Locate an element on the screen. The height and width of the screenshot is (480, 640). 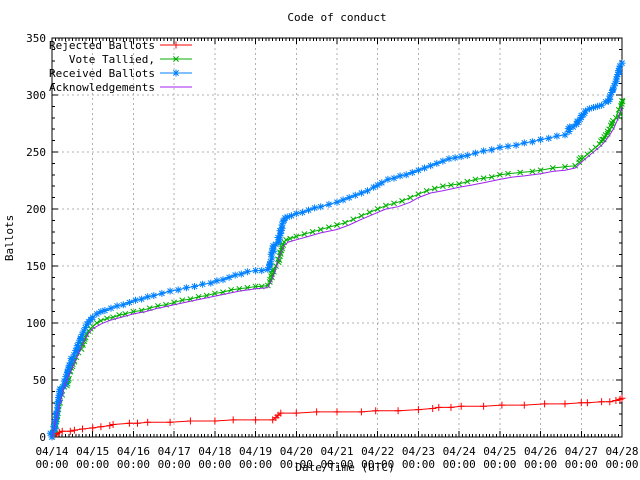
y-tick-label: 200 is located at coordinates (36, 209).